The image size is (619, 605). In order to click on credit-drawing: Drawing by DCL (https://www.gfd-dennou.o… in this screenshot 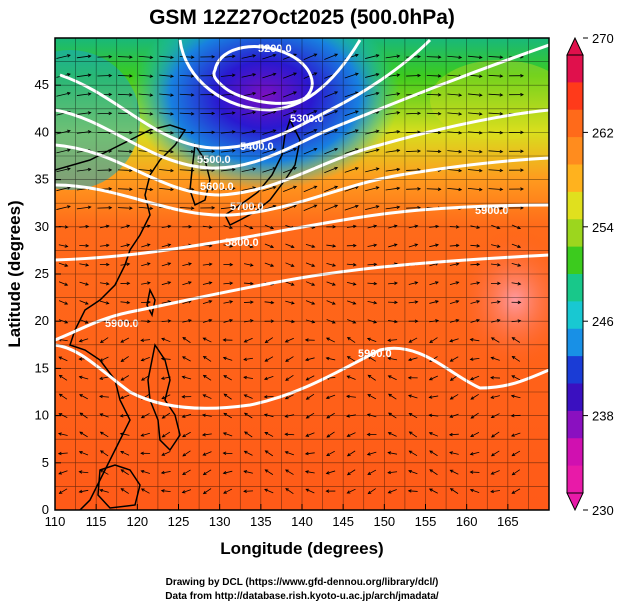, I will do `click(302, 582)`.